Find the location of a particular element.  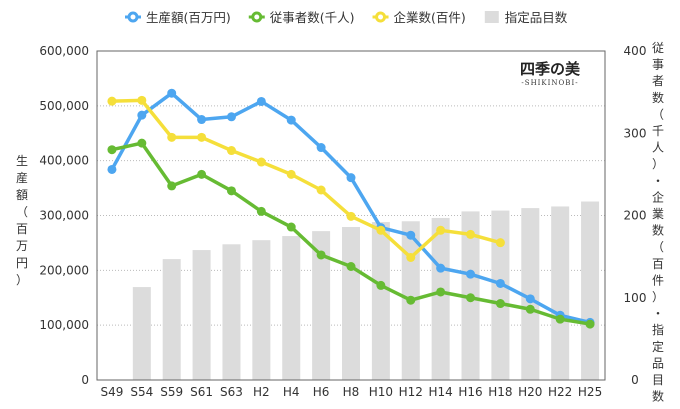

y-right-title-char: 人 is located at coordinates (658, 148).